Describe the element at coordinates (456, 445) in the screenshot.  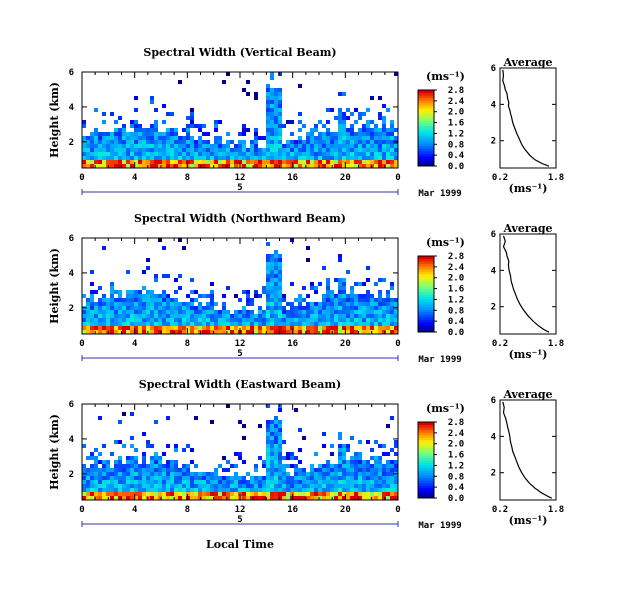
I see `colorbar-tick-label: 2.0` at that location.